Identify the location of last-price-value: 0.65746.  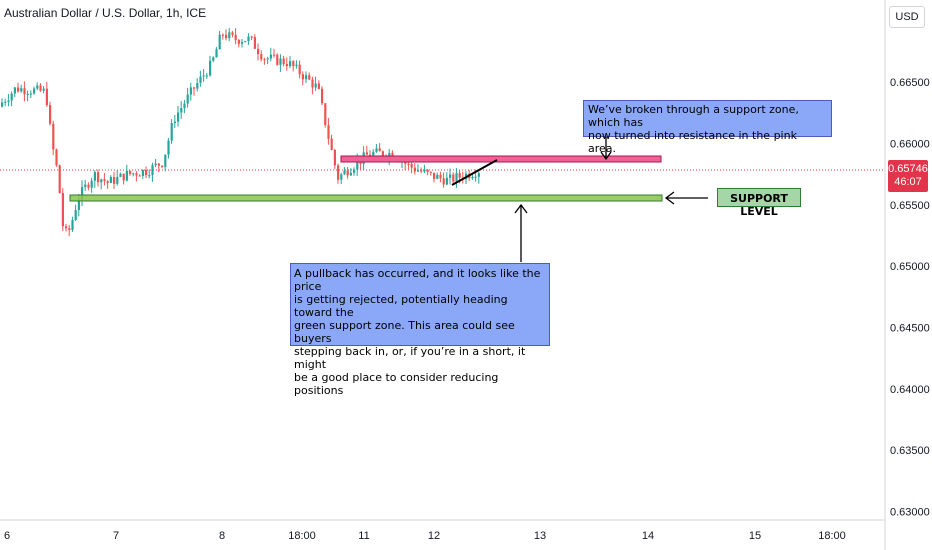
(908, 169).